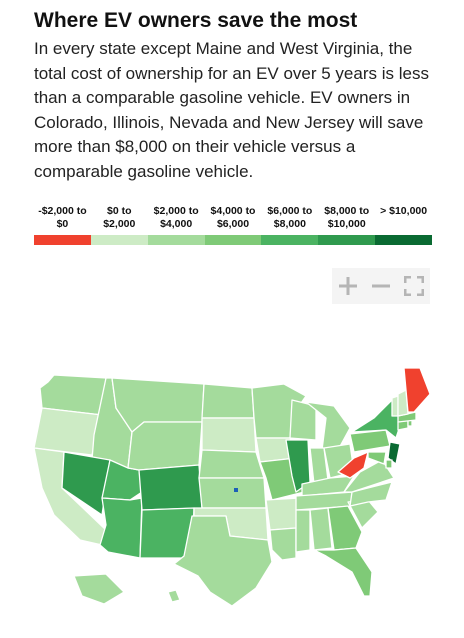 The width and height of the screenshot is (464, 638). What do you see at coordinates (345, 528) in the screenshot?
I see `state-ga` at bounding box center [345, 528].